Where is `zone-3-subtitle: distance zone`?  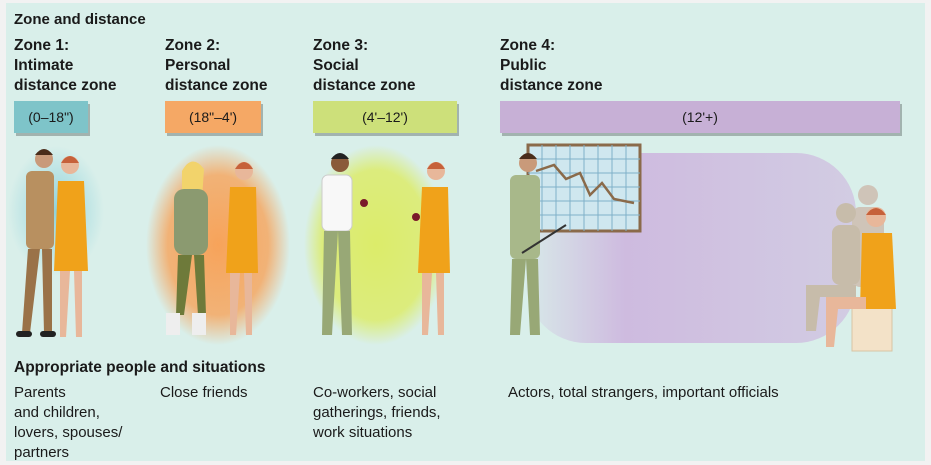
zone-3-subtitle: distance zone is located at coordinates (364, 85).